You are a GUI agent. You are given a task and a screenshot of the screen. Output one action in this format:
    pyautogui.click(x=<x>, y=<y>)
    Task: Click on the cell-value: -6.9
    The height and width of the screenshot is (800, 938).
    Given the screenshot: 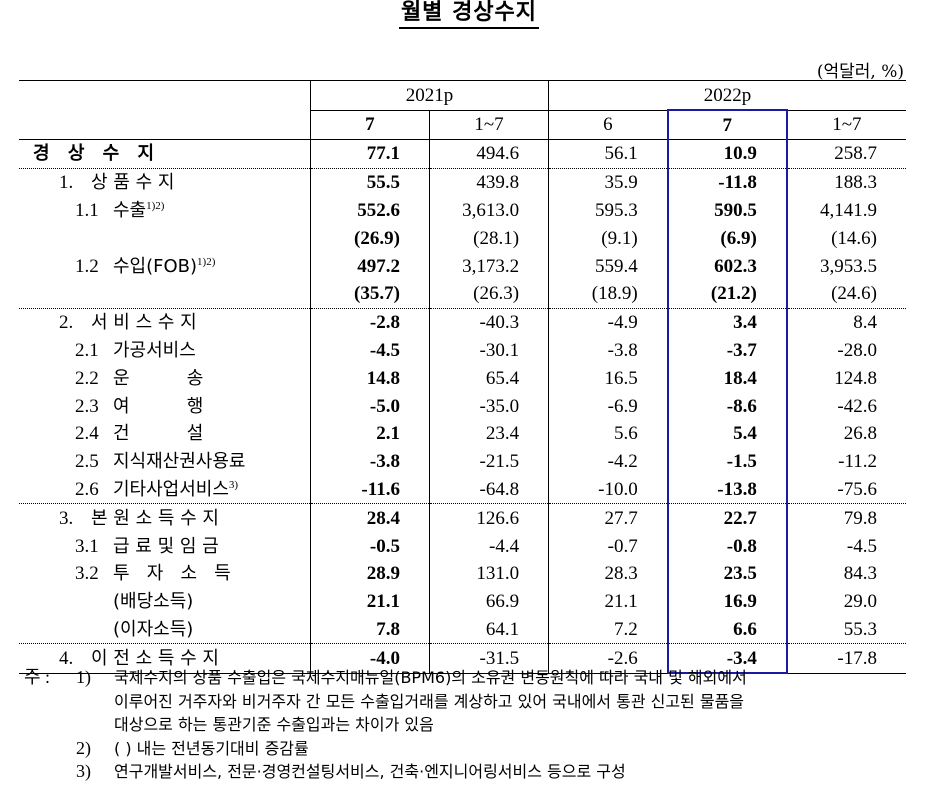 What is the action you would take?
    pyautogui.click(x=608, y=406)
    